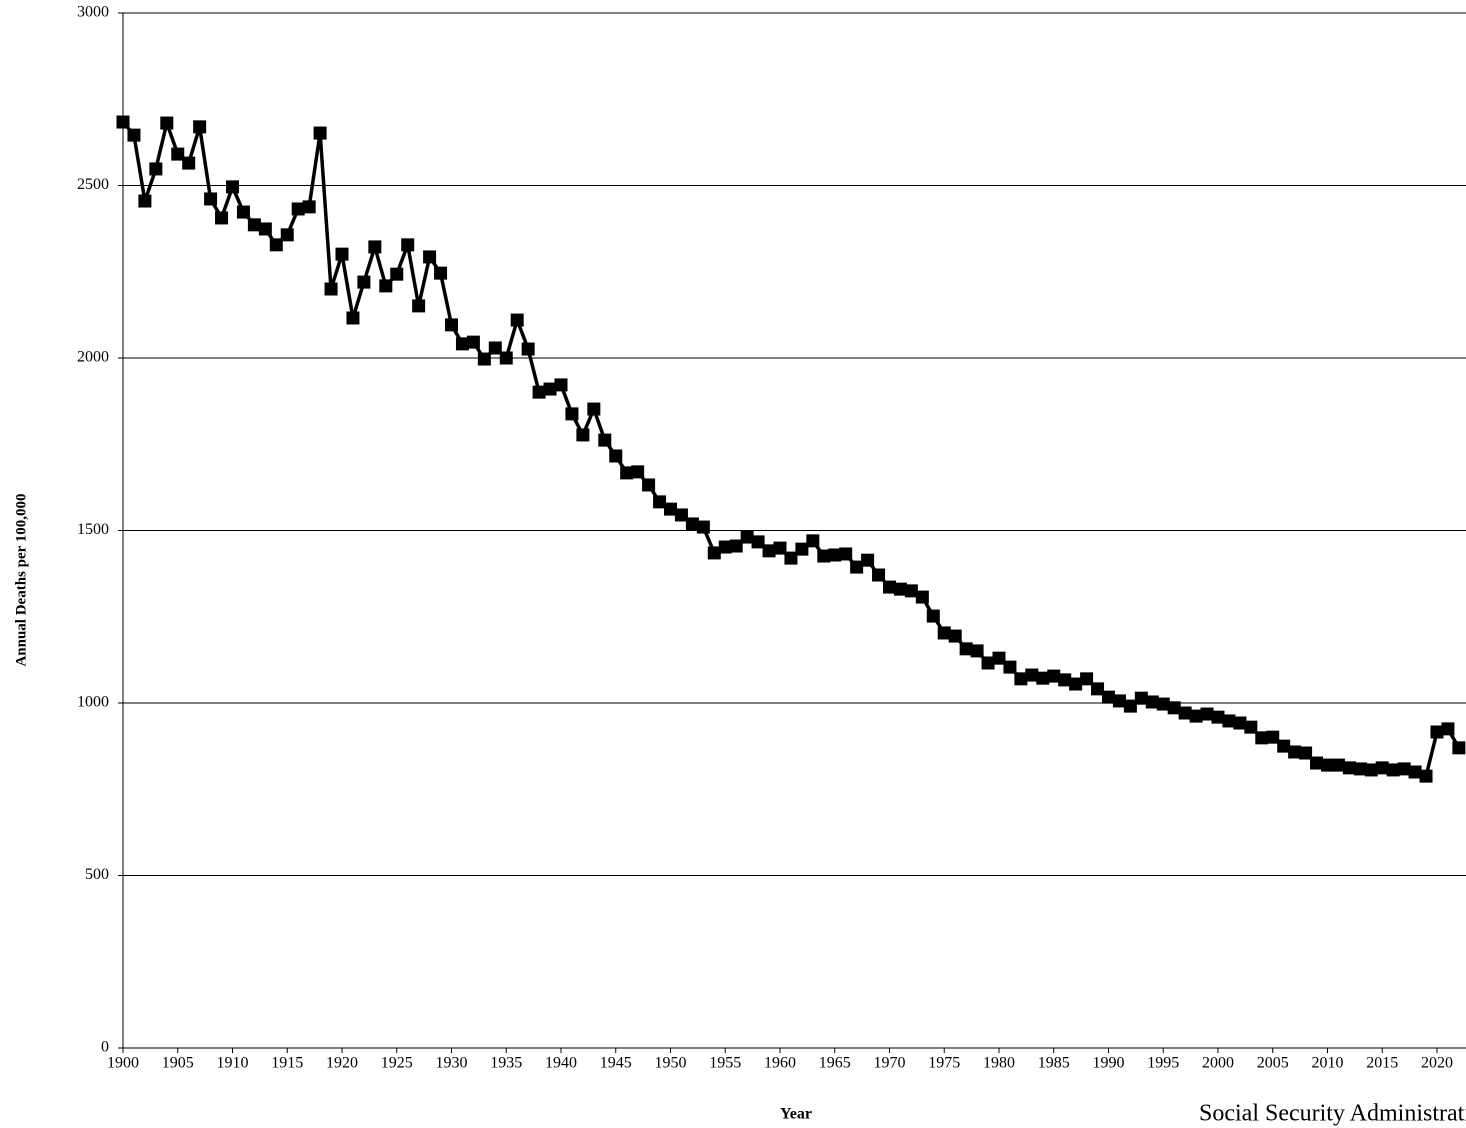  I want to click on x-tick-label: 1945, so click(616, 1063).